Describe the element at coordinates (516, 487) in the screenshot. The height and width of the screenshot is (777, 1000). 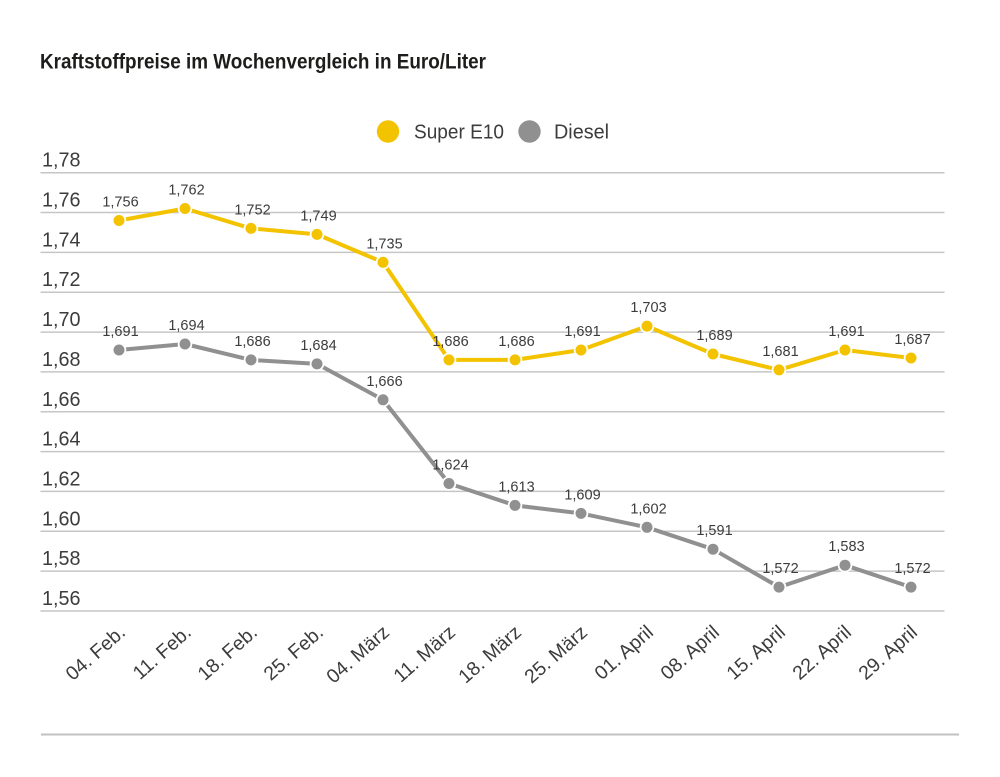
I see `svg-text: 1,613` at that location.